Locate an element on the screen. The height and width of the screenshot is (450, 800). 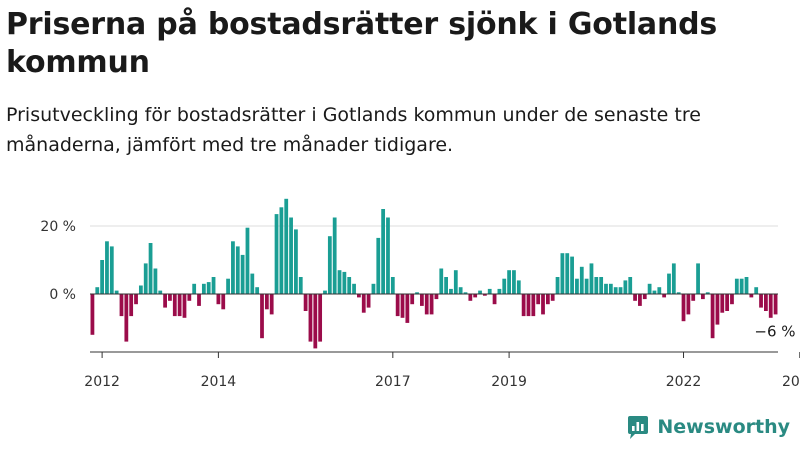
newsworthy-logo-icon is located at coordinates (638, 427).